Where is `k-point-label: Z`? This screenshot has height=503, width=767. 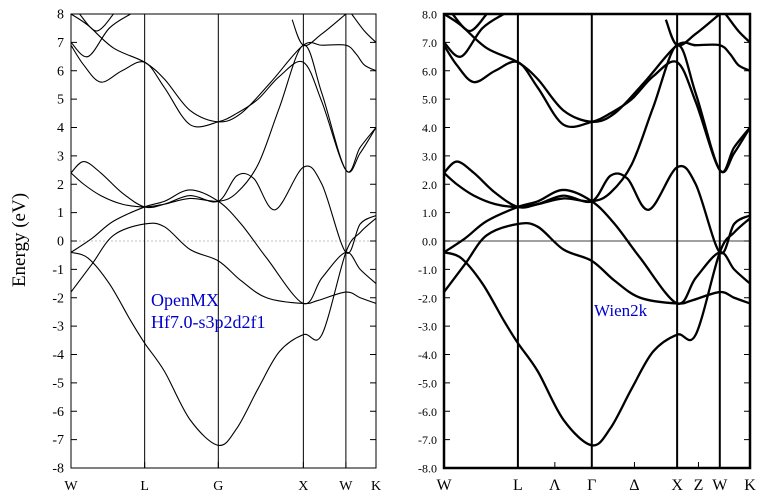
k-point-label: Z is located at coordinates (699, 485).